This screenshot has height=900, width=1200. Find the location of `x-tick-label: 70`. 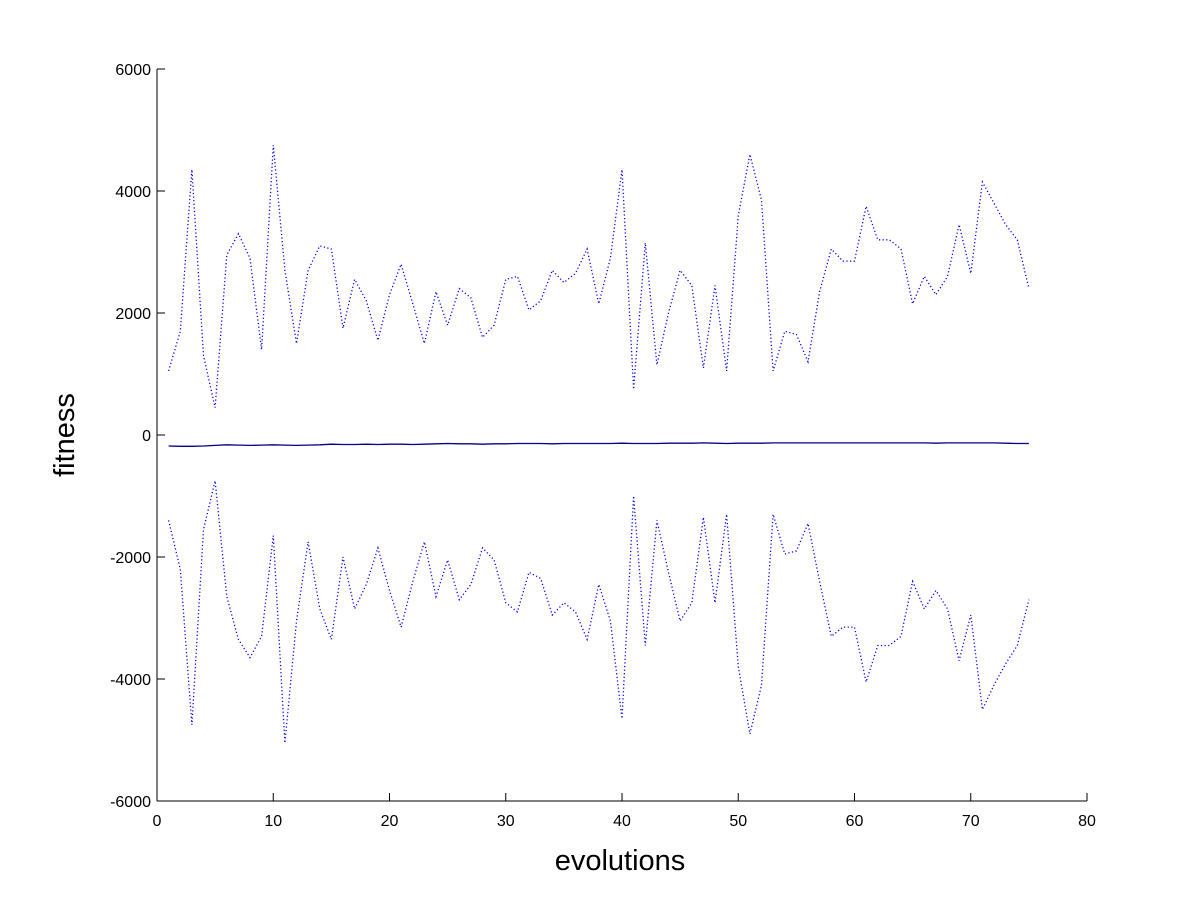

x-tick-label: 70 is located at coordinates (971, 821).